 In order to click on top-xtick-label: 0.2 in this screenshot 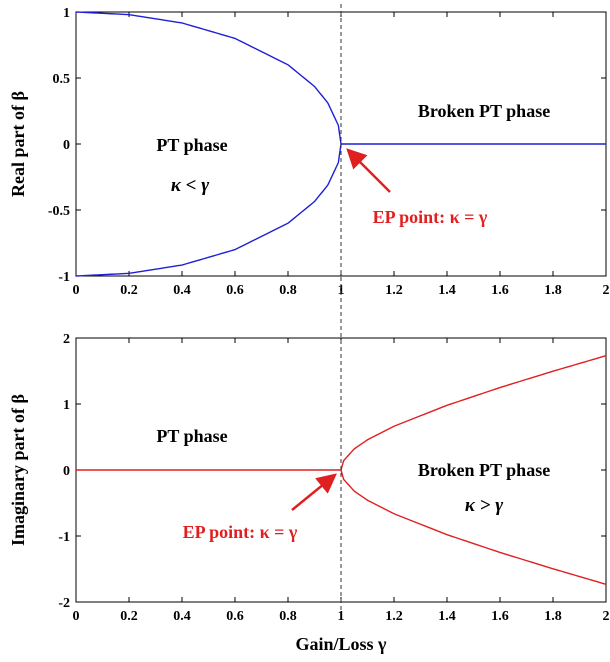, I will do `click(129, 290)`.